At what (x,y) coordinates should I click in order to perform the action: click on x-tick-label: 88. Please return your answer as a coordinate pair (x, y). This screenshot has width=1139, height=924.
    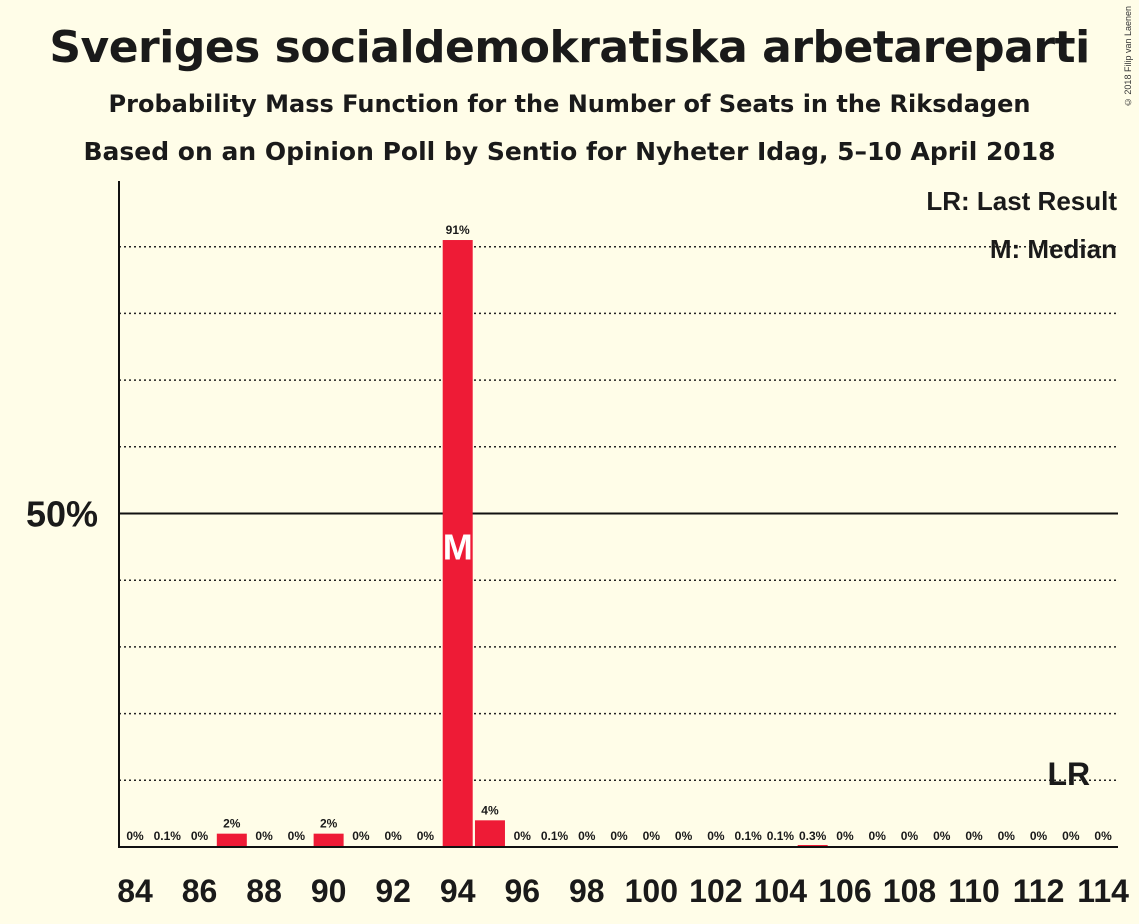
    Looking at the image, I should click on (264, 891).